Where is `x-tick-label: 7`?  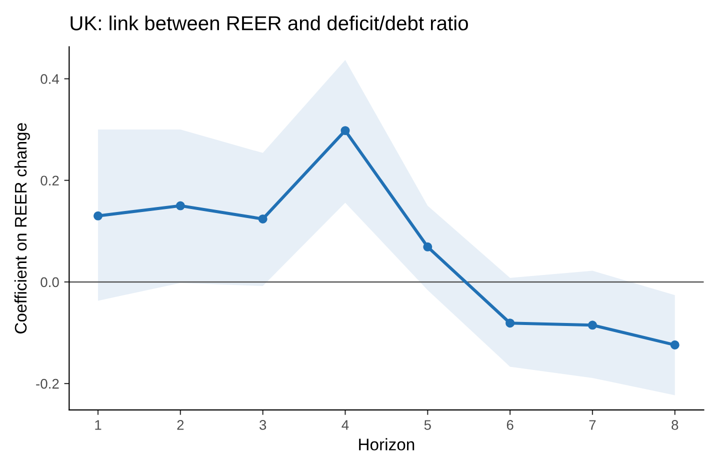
x-tick-label: 7 is located at coordinates (592, 425).